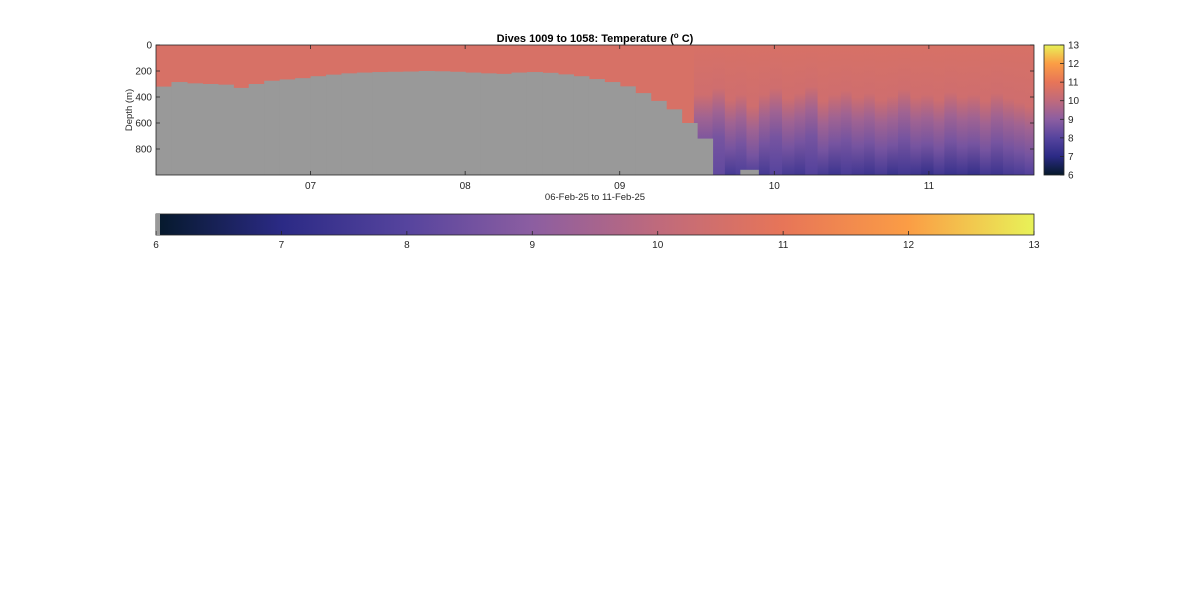  What do you see at coordinates (658, 245) in the screenshot?
I see `colorbar-bottom-tick-label: 10` at bounding box center [658, 245].